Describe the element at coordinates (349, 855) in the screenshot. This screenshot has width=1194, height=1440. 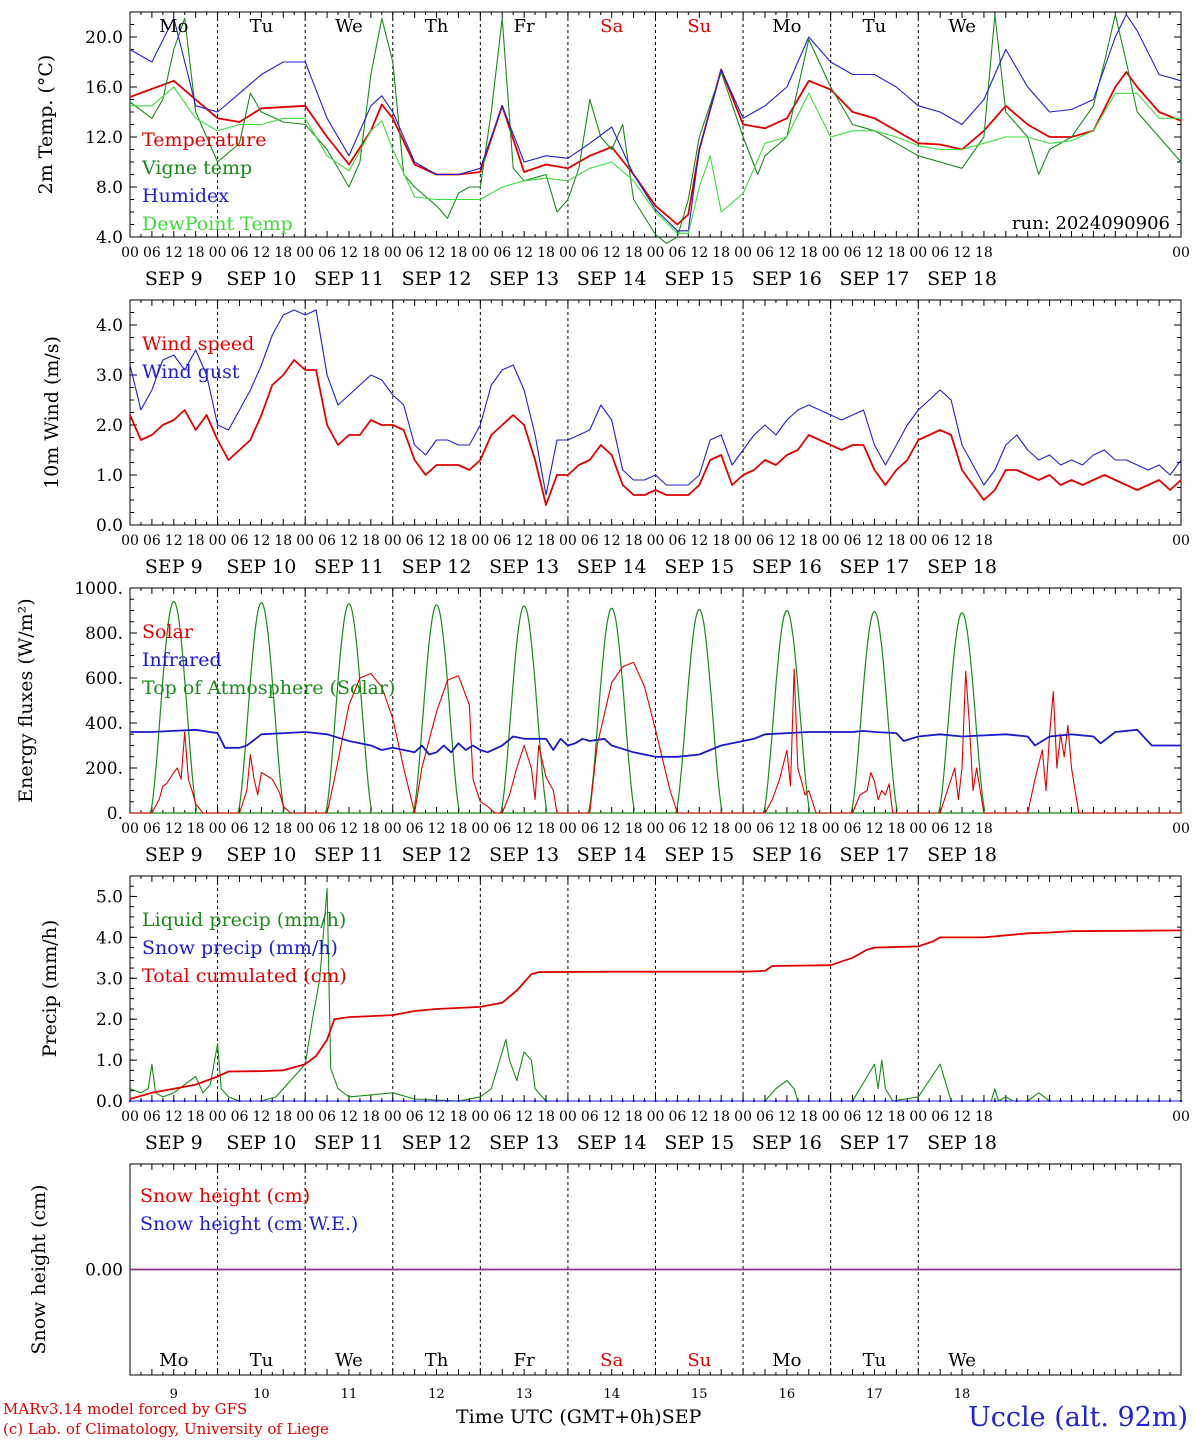
I see `date-label: SEP 11` at that location.